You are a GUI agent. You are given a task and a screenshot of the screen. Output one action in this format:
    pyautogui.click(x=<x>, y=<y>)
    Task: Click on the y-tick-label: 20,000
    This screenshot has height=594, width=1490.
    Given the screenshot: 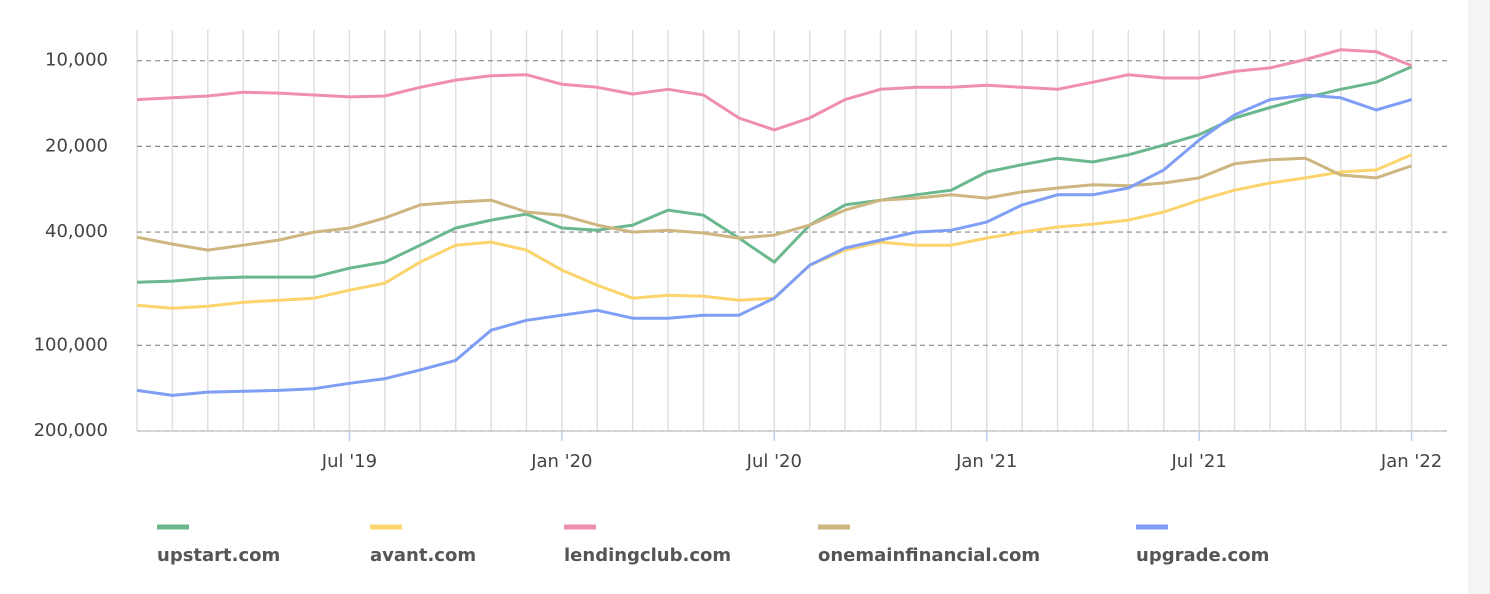 What is the action you would take?
    pyautogui.click(x=76, y=145)
    